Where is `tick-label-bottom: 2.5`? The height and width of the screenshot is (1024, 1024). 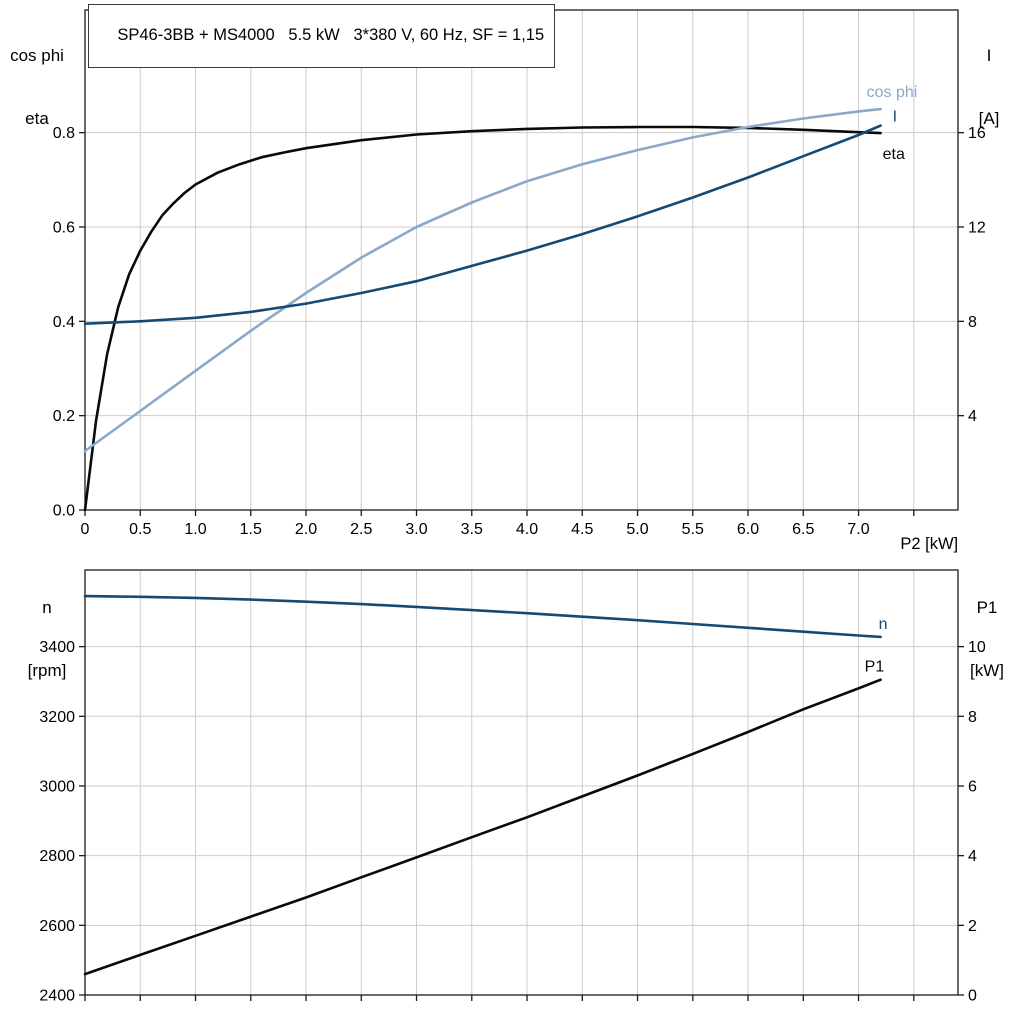
tick-label-bottom: 2.5 is located at coordinates (361, 529).